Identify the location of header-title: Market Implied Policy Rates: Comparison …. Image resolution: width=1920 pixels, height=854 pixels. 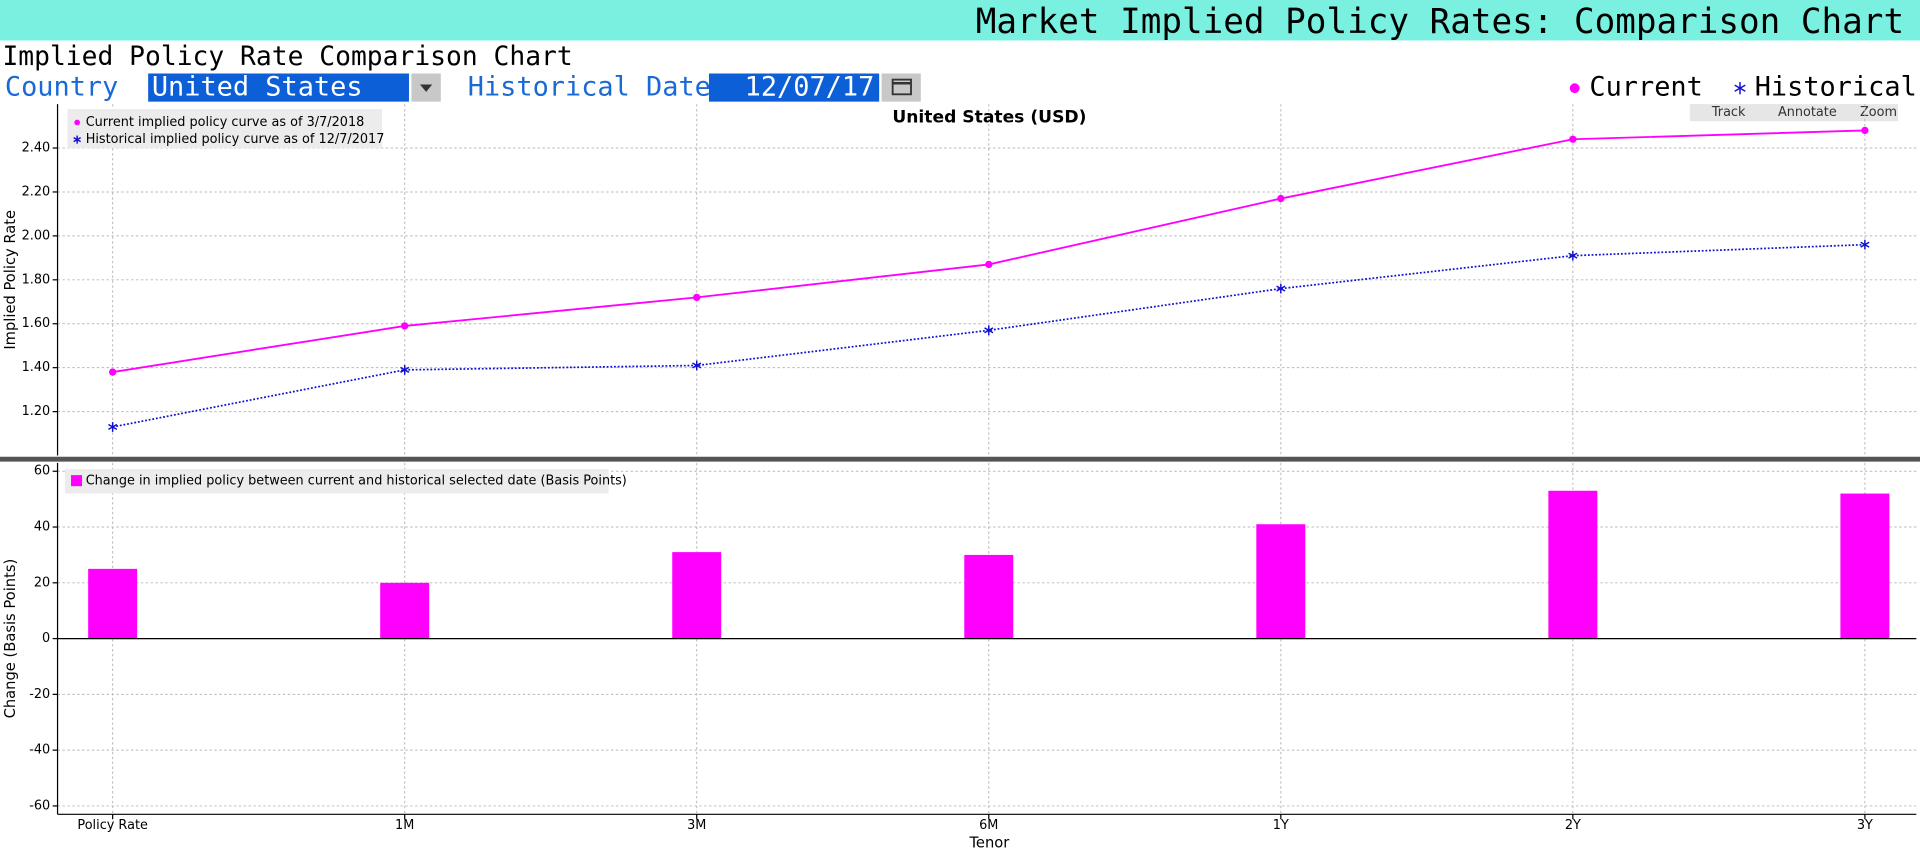
(1440, 22).